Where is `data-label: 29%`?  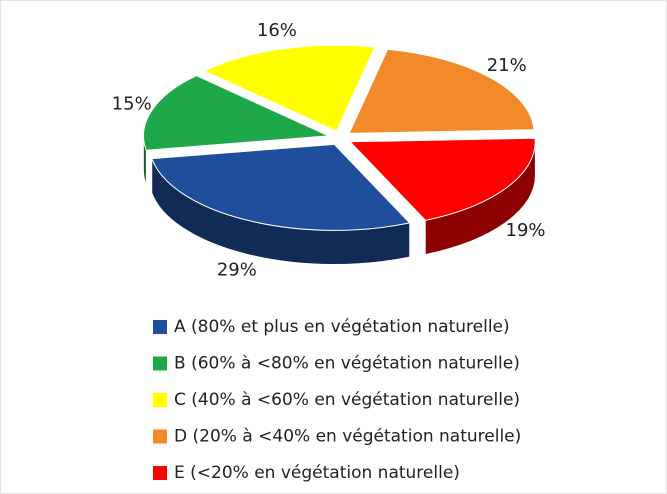
data-label: 29% is located at coordinates (237, 270).